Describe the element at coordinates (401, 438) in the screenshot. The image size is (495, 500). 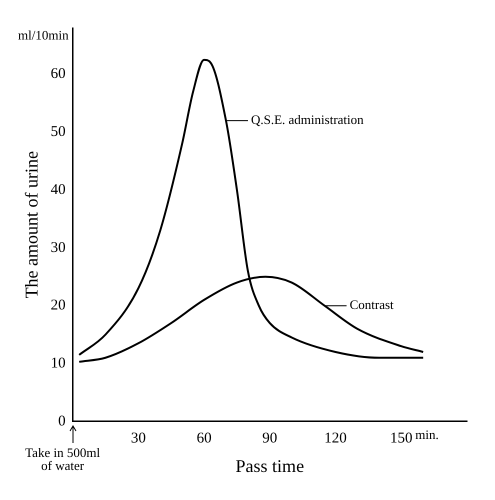
I see `x-tick-label: 150` at that location.